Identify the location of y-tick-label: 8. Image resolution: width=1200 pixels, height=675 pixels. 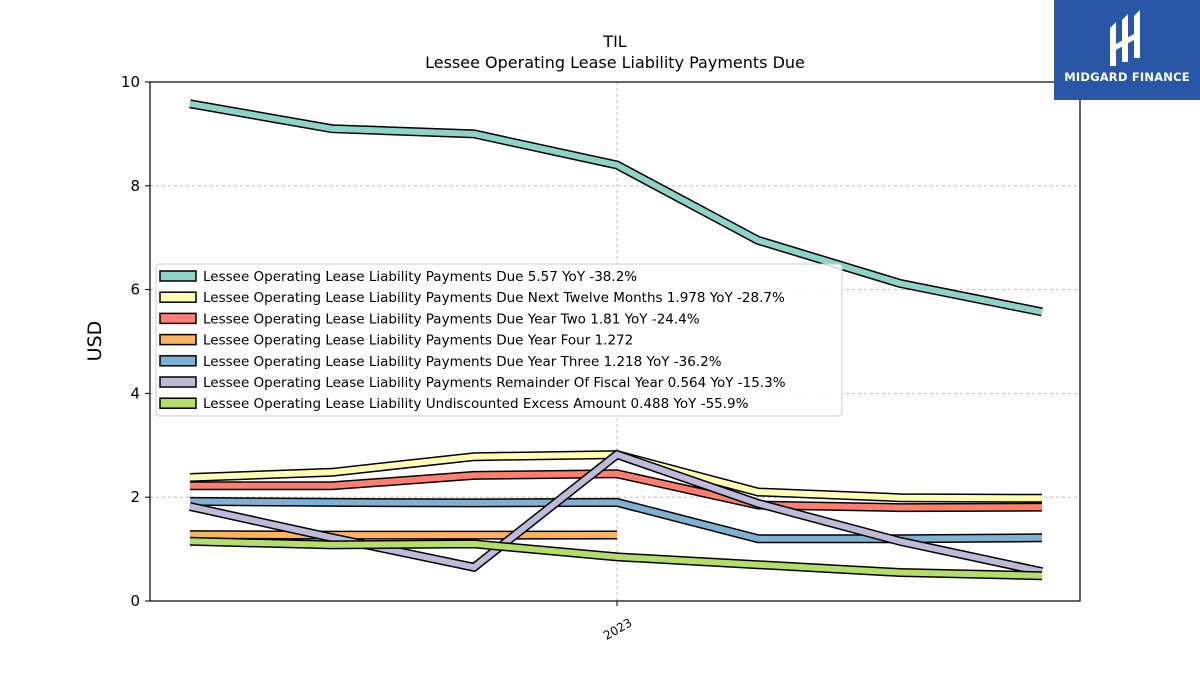
(135, 186).